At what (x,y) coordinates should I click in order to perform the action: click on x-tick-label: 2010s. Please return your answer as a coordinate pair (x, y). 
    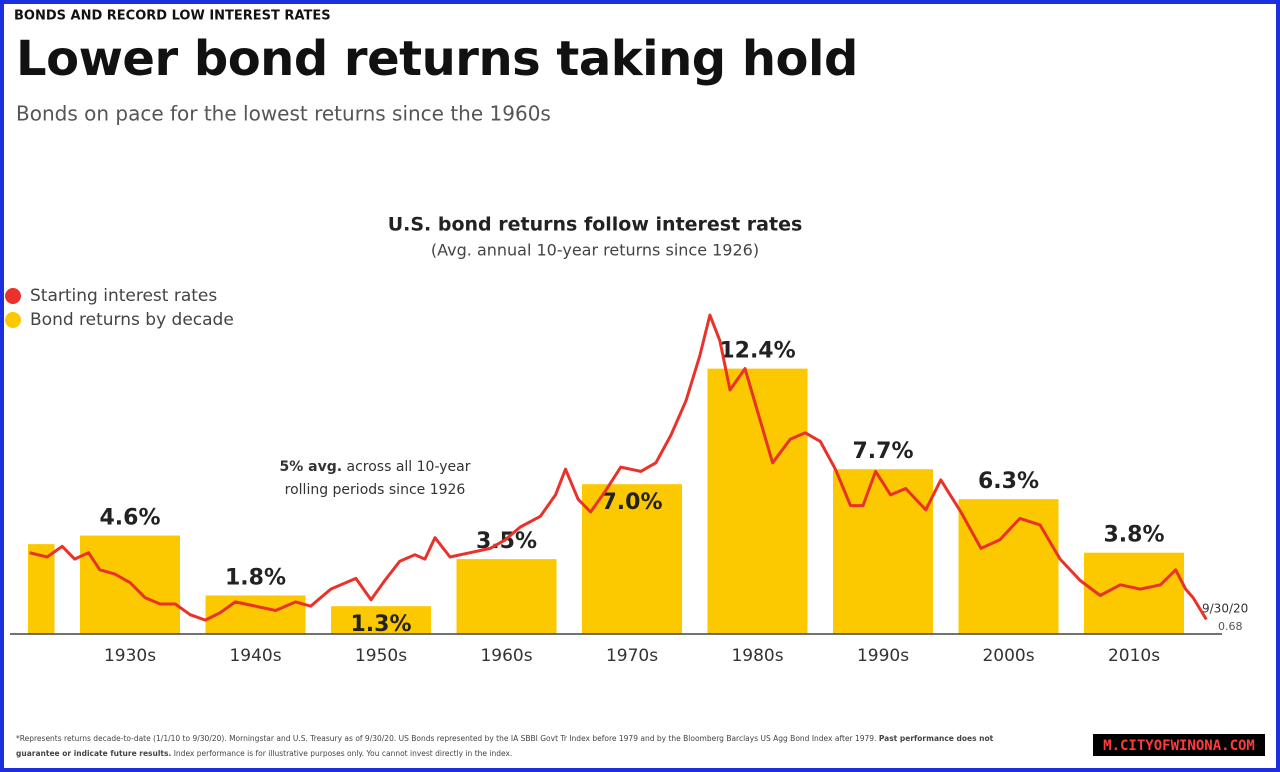
    Looking at the image, I should click on (1134, 656).